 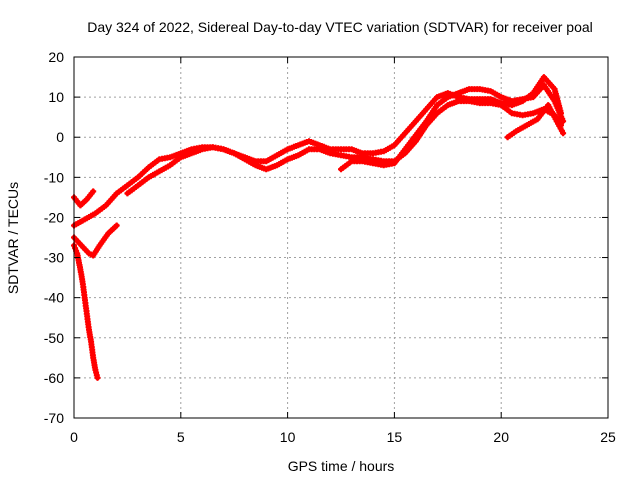 I want to click on y-tick-label: 20, so click(x=56, y=57).